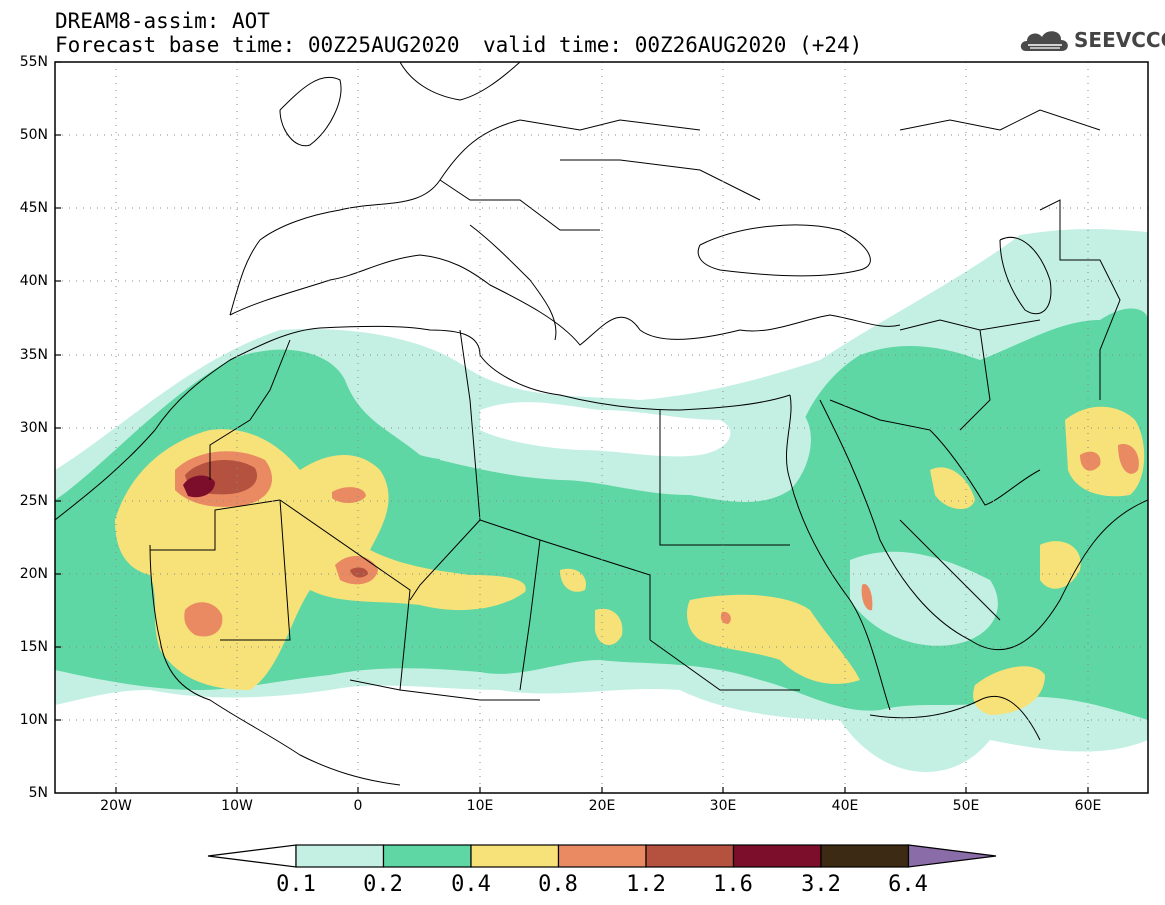  I want to click on lat-label: 5N, so click(38, 793).